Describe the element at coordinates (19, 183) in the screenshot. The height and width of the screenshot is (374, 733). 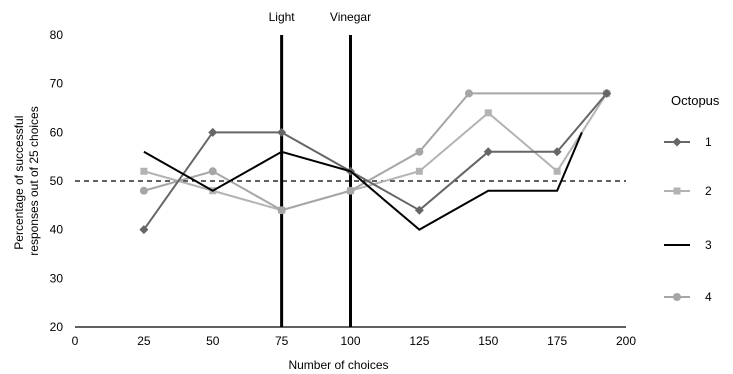
I see `y-axis-label-line-1: Percentage of successful` at that location.